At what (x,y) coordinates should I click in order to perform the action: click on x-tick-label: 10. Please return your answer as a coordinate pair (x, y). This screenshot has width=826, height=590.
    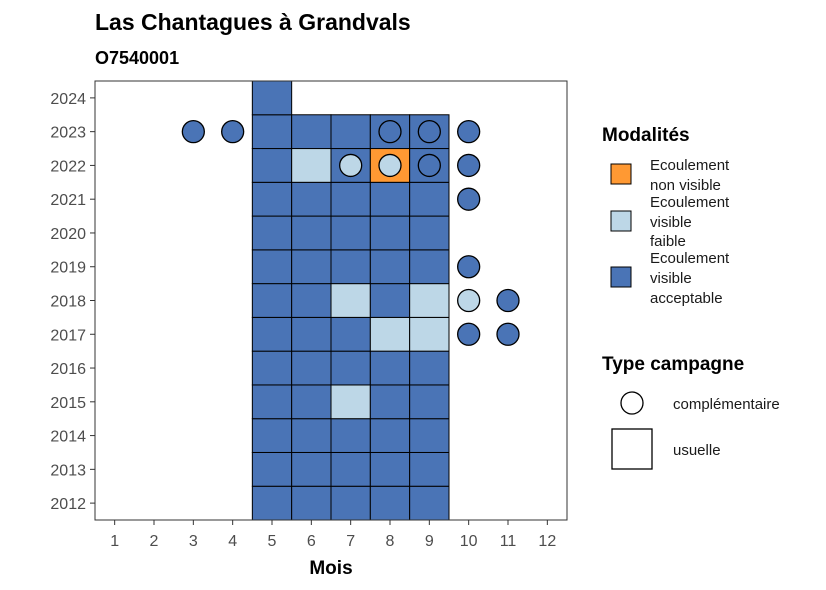
    Looking at the image, I should click on (469, 541).